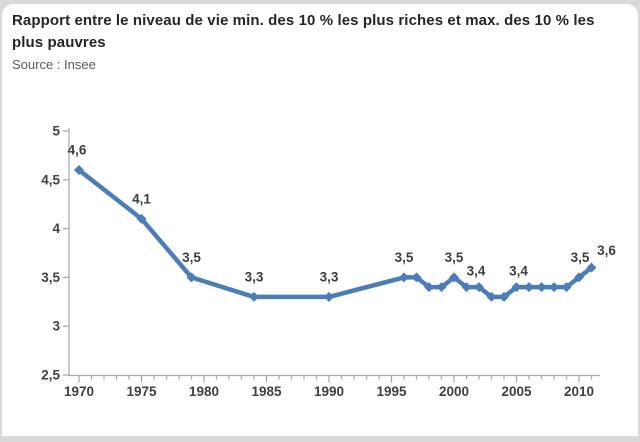 This screenshot has width=640, height=442. What do you see at coordinates (579, 391) in the screenshot?
I see `x-tick-label: 2010` at bounding box center [579, 391].